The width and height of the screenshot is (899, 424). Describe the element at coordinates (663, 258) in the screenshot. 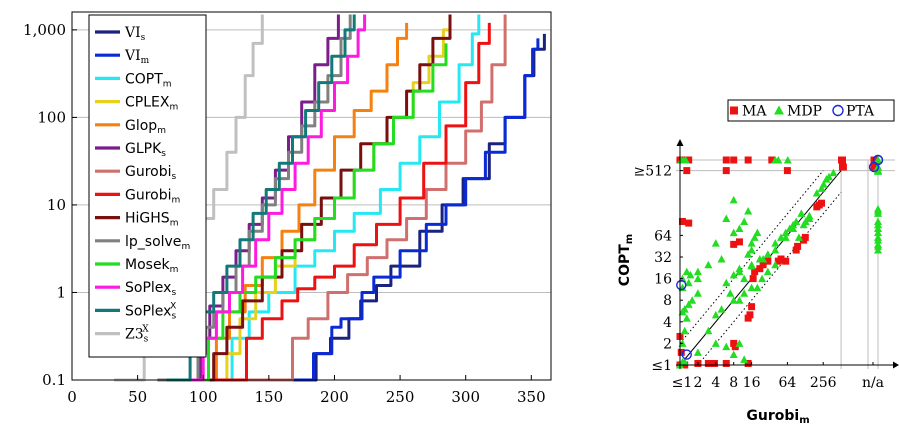

I see `scatter-y-tick-32: 32` at that location.